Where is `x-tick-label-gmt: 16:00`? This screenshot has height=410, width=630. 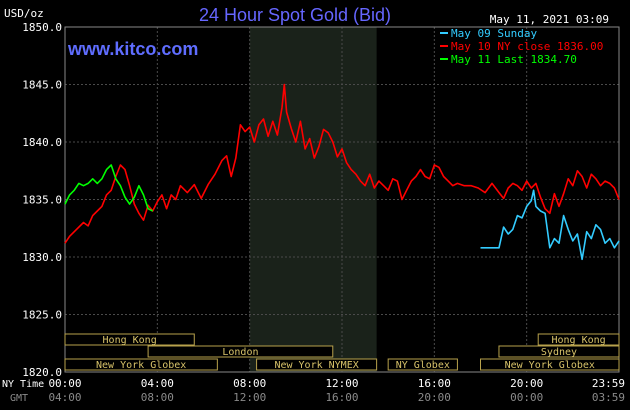
x-tick-label-gmt: 16:00 is located at coordinates (341, 397).